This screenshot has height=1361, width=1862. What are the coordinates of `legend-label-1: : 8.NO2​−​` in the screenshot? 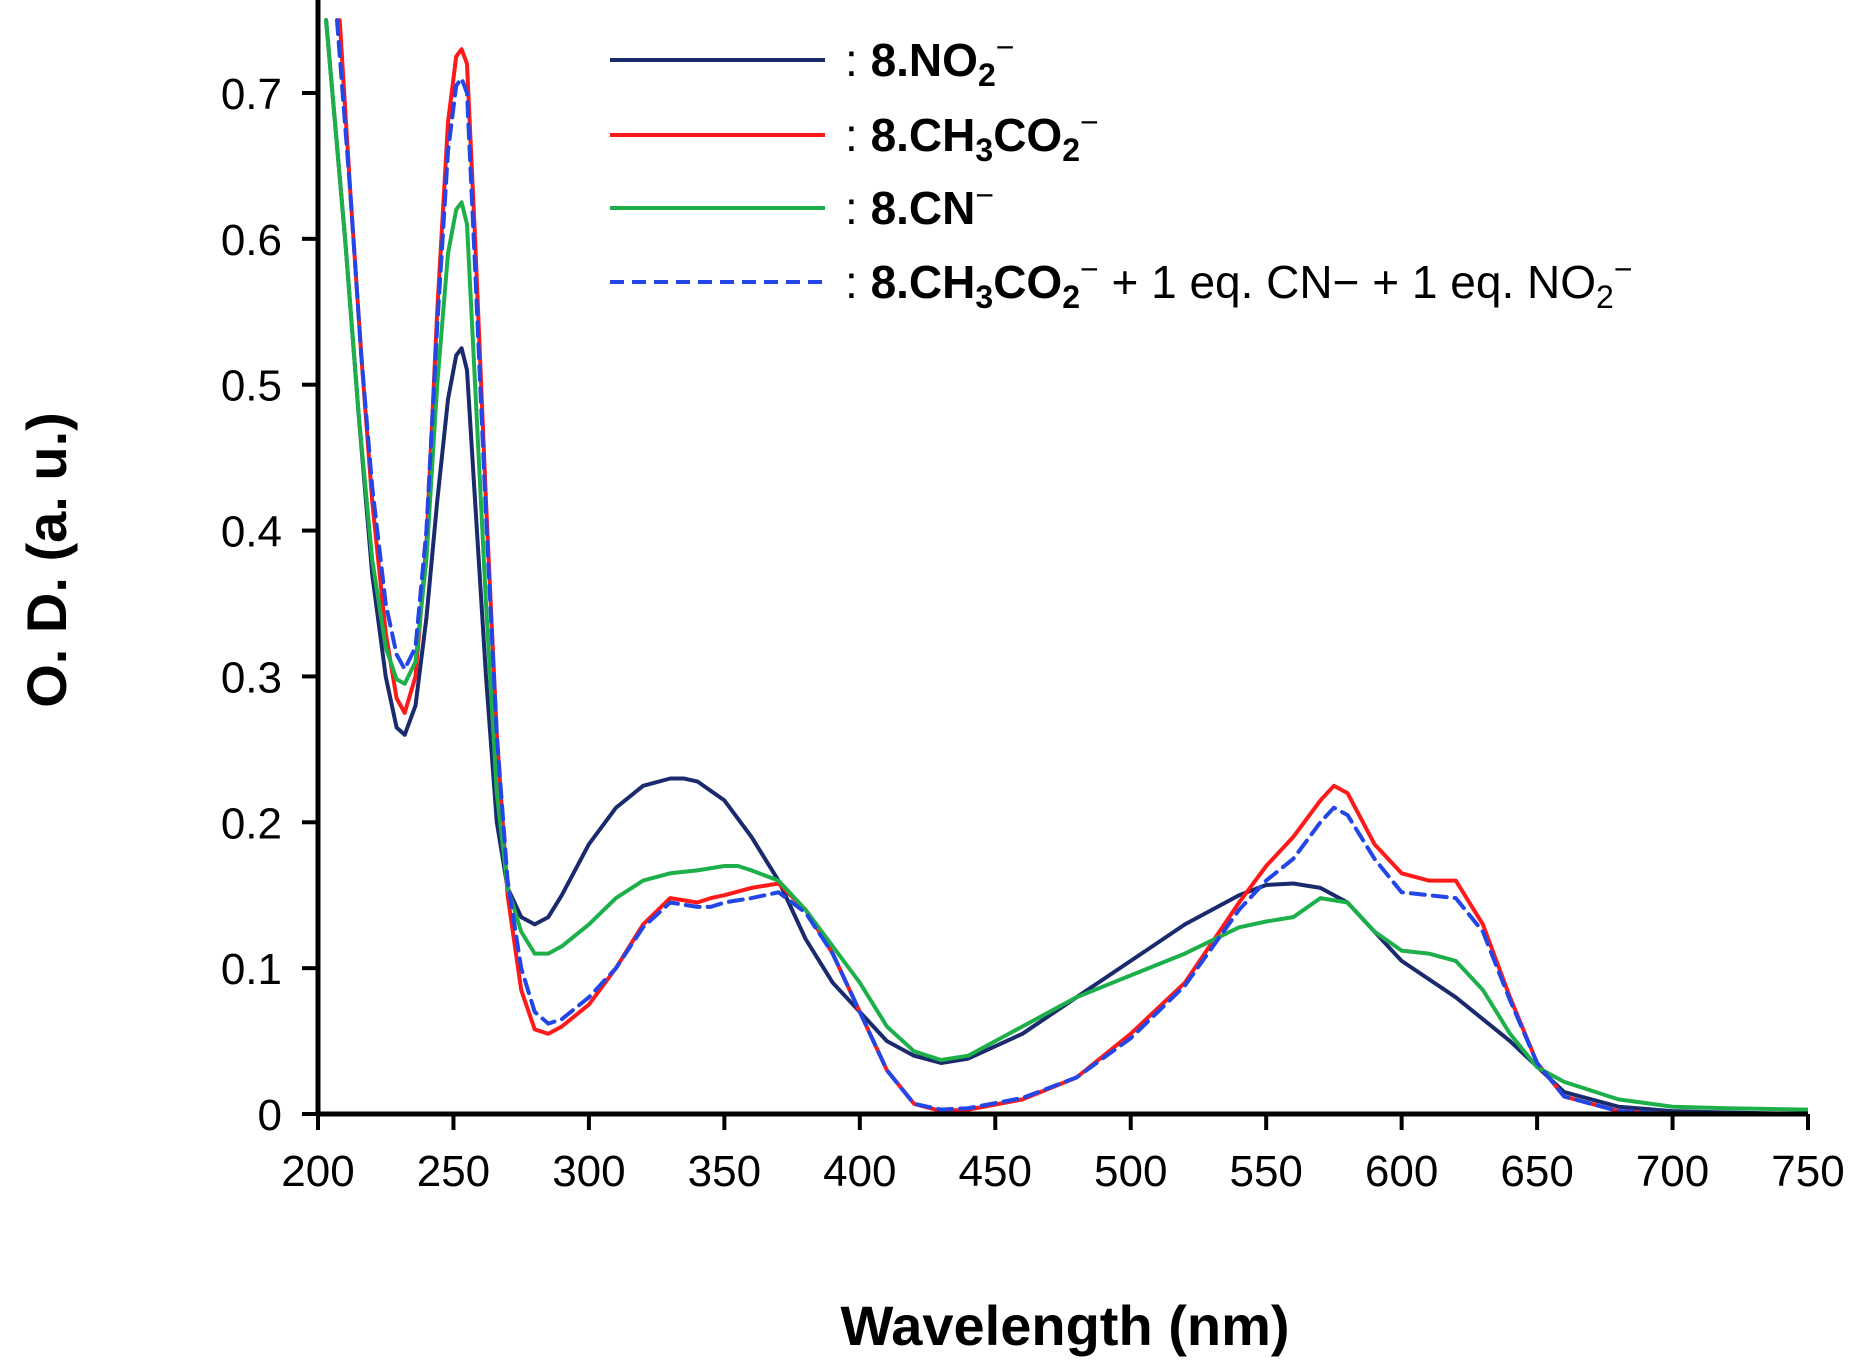 It's located at (929, 61).